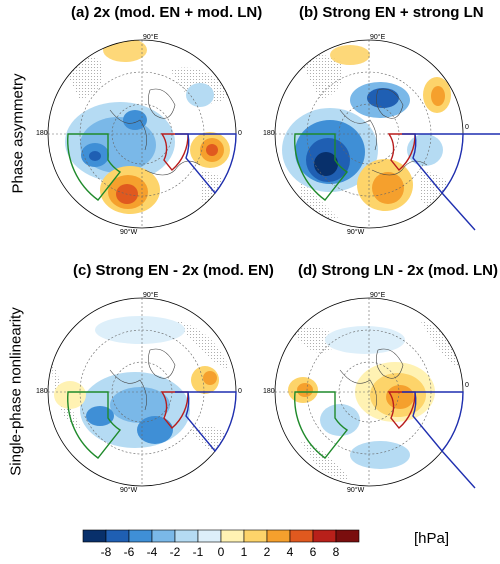  I want to click on colorbar-tick-label: -4, so click(152, 552).